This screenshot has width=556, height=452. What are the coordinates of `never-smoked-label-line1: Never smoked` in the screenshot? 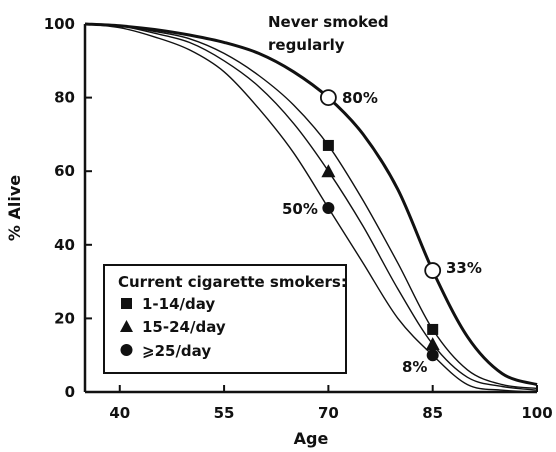 It's located at (328, 22).